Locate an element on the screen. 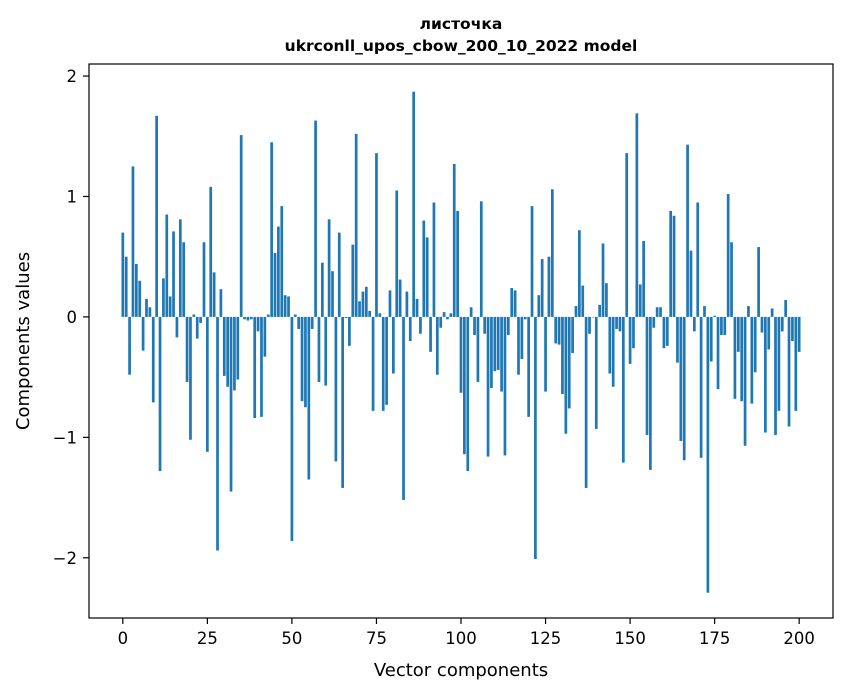 The height and width of the screenshot is (696, 847). y-tick-label: 2 is located at coordinates (72, 76).